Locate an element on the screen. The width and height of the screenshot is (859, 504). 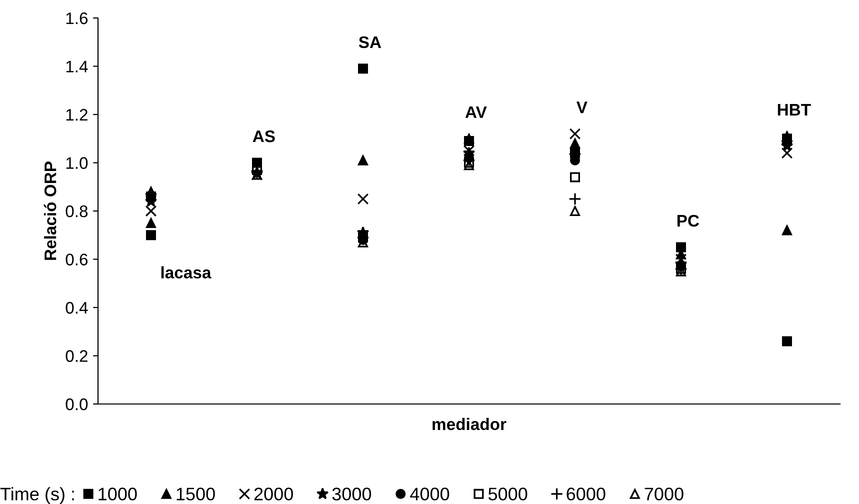
y-tick-label: 1.4 is located at coordinates (77, 66).